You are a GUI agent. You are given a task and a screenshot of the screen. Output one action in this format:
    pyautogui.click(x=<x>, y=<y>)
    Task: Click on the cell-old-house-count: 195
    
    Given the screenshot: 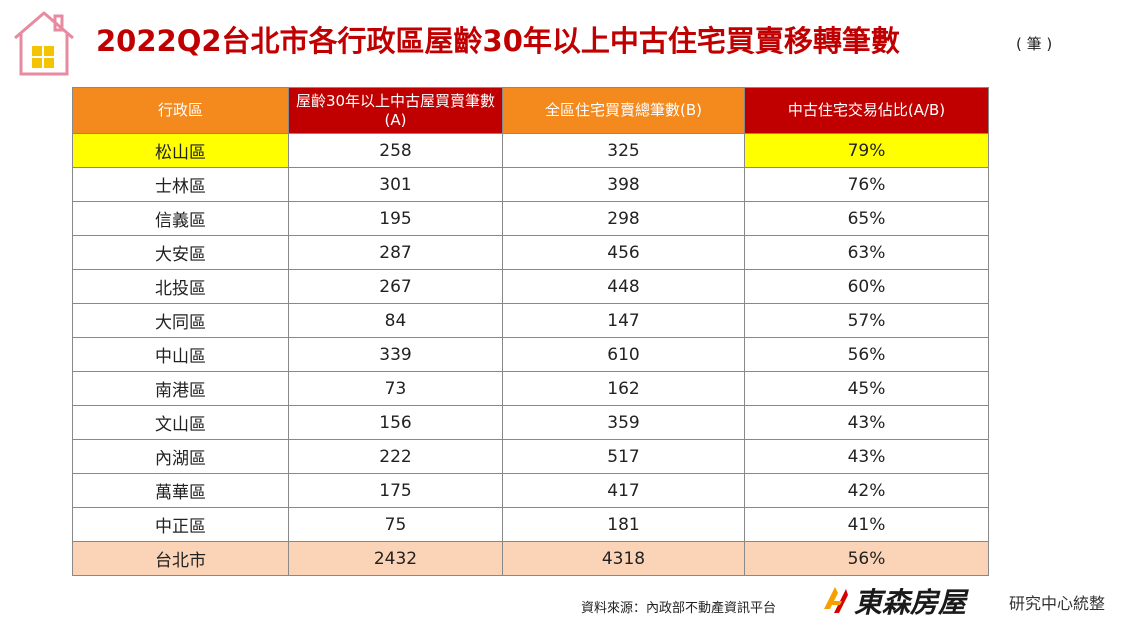 What is the action you would take?
    pyautogui.click(x=395, y=218)
    